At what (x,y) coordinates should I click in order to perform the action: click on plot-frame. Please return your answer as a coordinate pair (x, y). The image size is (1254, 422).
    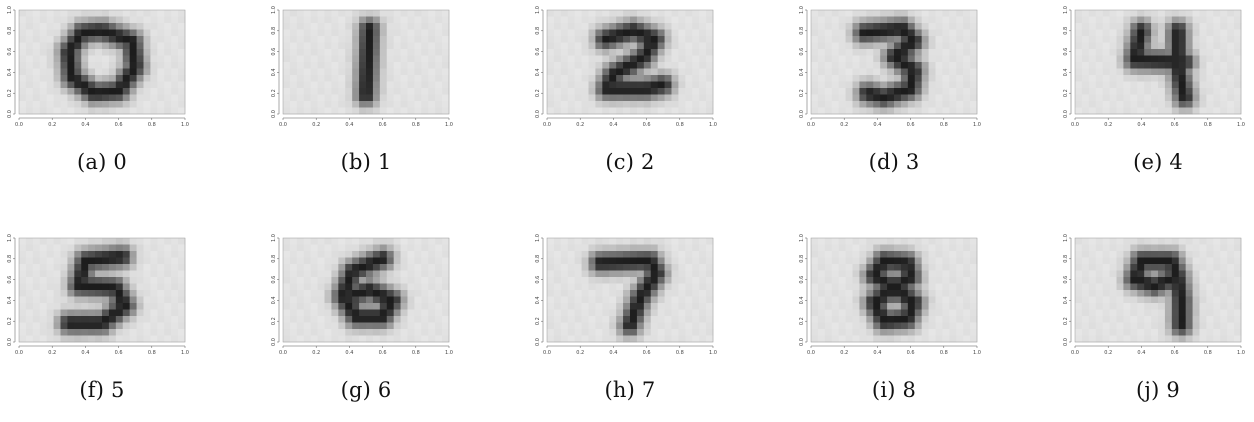
    Looking at the image, I should click on (102, 290).